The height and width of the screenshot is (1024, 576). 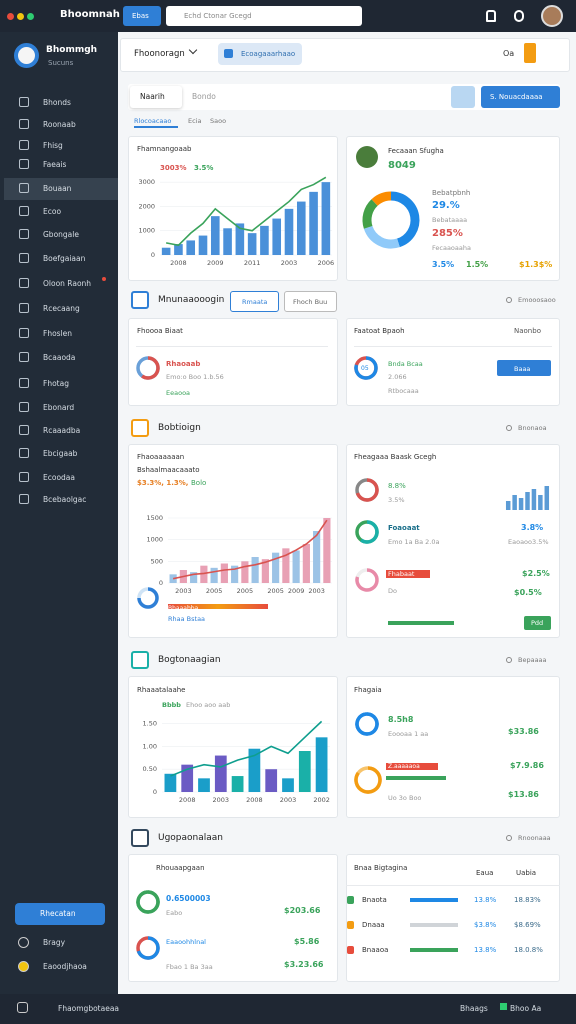 I want to click on nav-item: Roonaab, so click(x=59, y=124).